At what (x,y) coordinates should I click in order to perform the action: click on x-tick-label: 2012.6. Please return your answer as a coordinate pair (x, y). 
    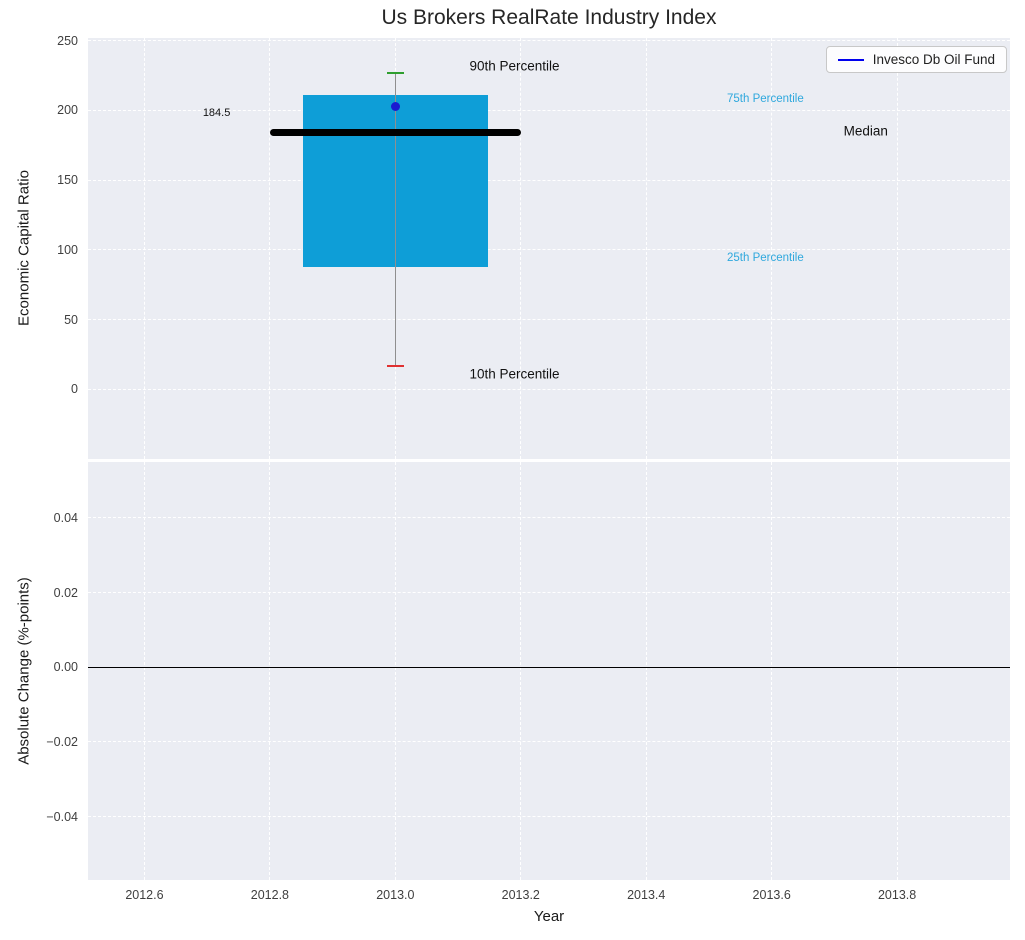
    Looking at the image, I should click on (144, 895).